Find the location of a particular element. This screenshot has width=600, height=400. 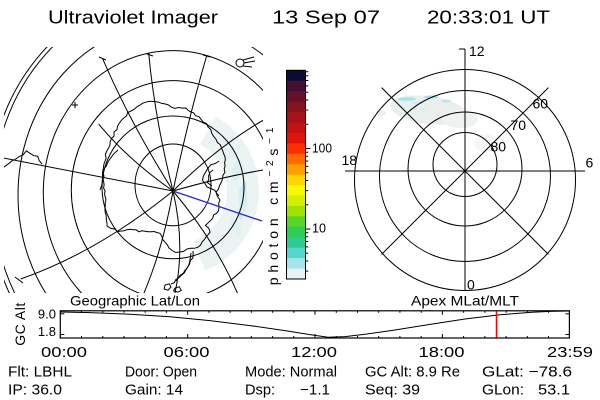

svg-text: Dsp: is located at coordinates (260, 390).